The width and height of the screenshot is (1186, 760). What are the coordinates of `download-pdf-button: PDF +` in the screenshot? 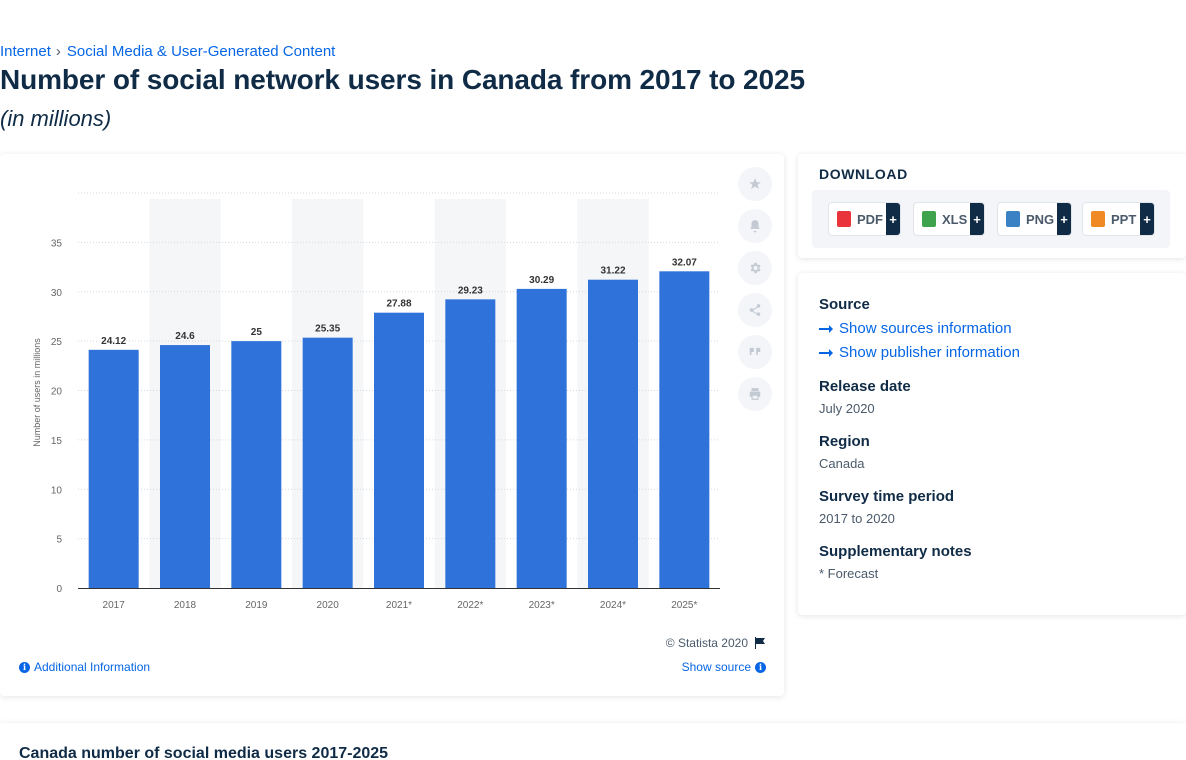 It's located at (864, 219).